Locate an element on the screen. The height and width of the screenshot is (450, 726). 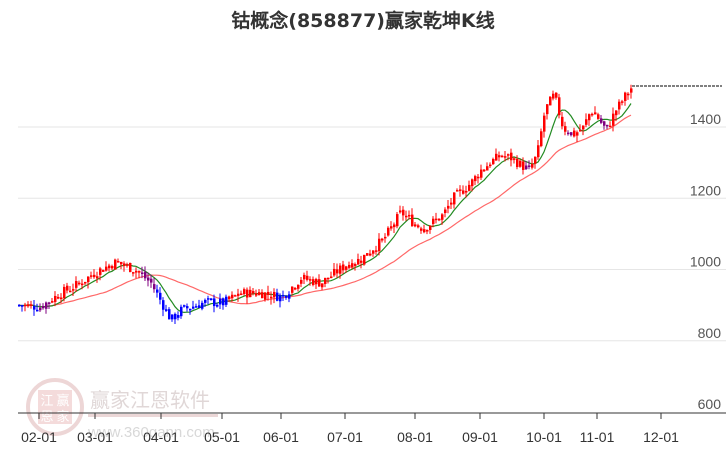
svg-text: 赢 is located at coordinates (62, 401).